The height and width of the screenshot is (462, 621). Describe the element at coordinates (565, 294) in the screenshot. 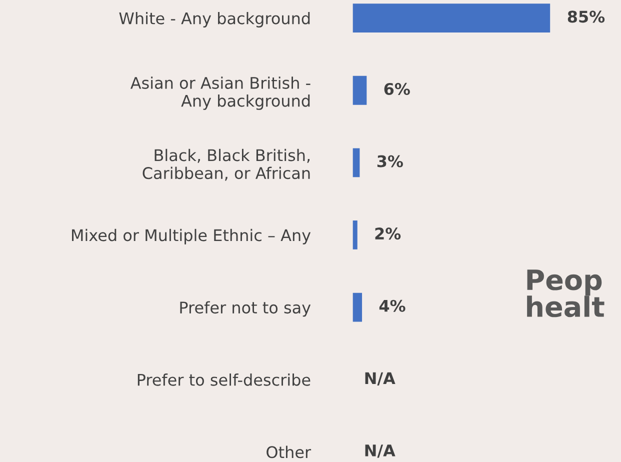

I see `annotation: Peop healt` at that location.